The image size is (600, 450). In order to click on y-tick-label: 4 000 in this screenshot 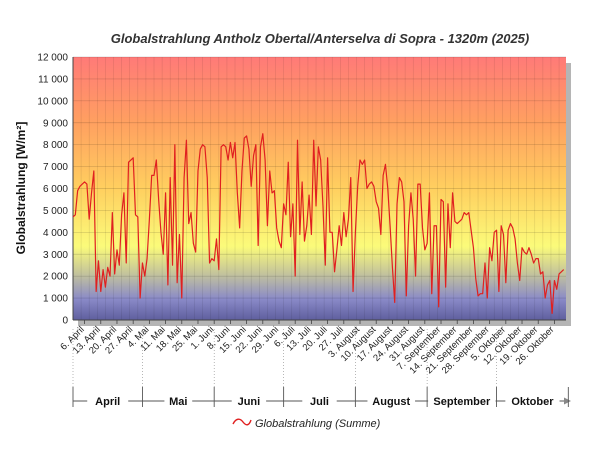, I will do `click(55, 233)`.